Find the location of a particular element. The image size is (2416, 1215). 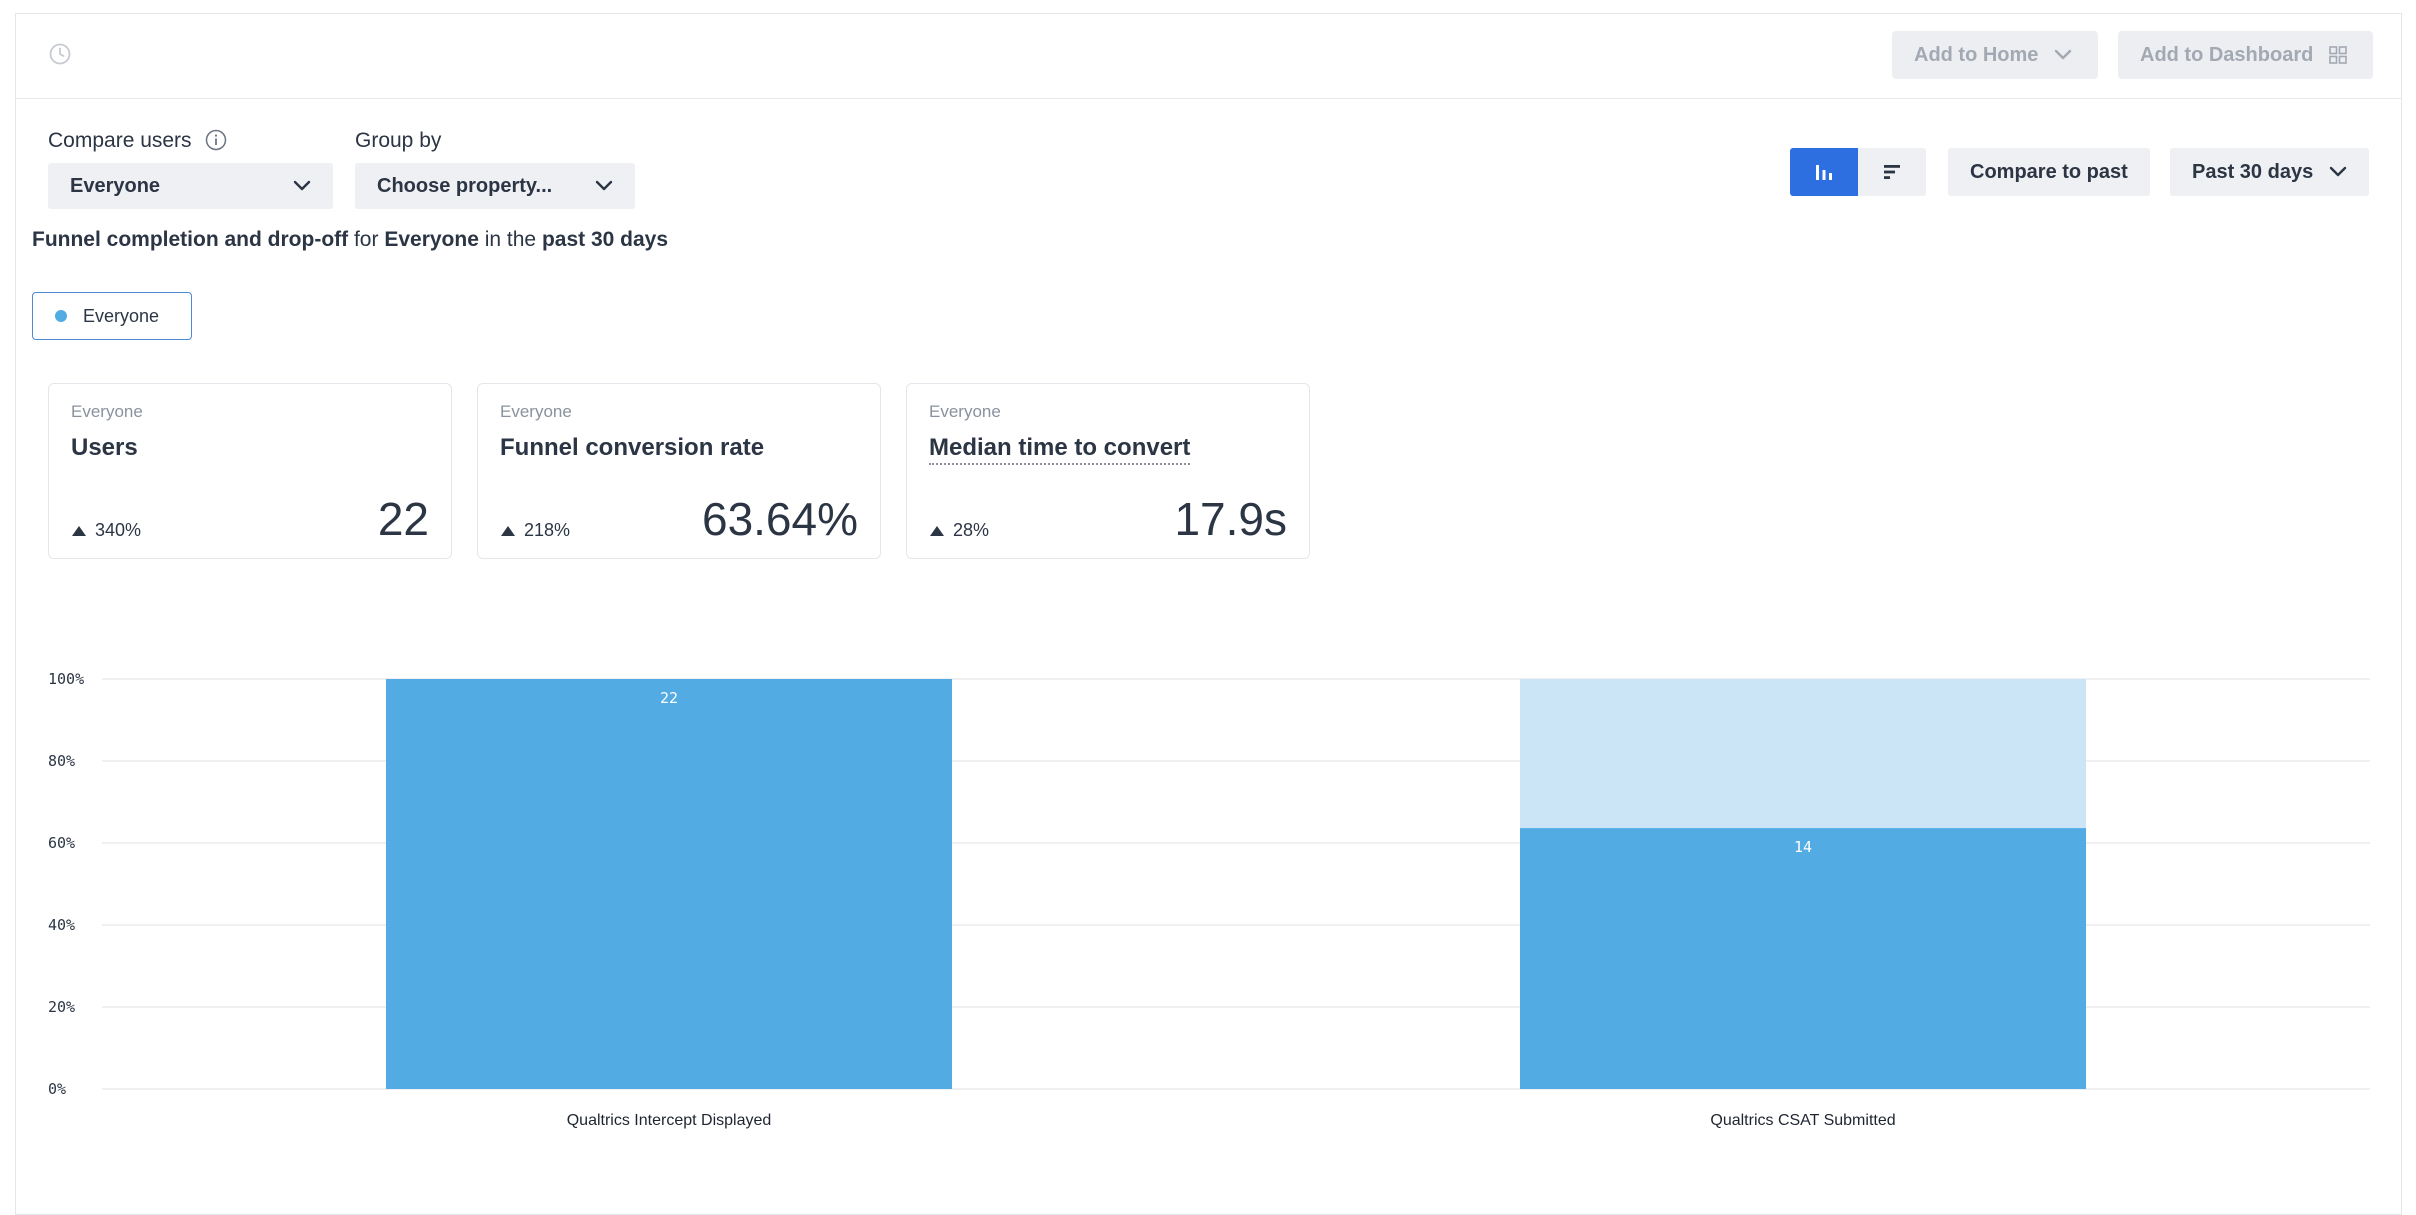

bar-count-label: 22 is located at coordinates (669, 698).